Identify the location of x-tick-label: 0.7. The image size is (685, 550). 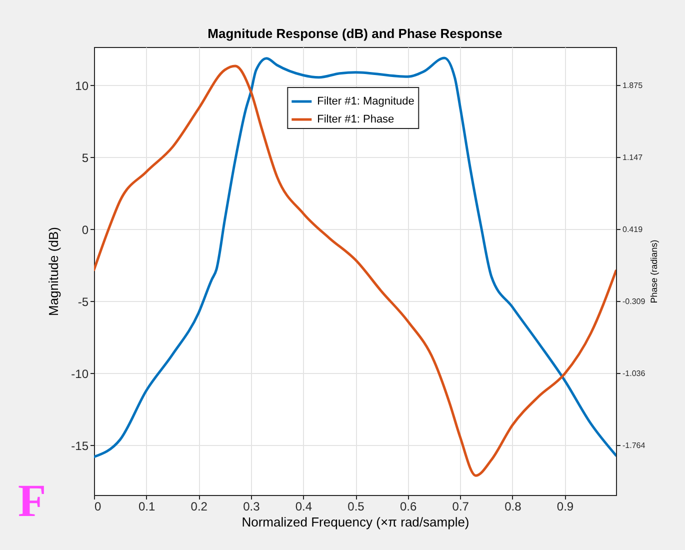
(461, 507).